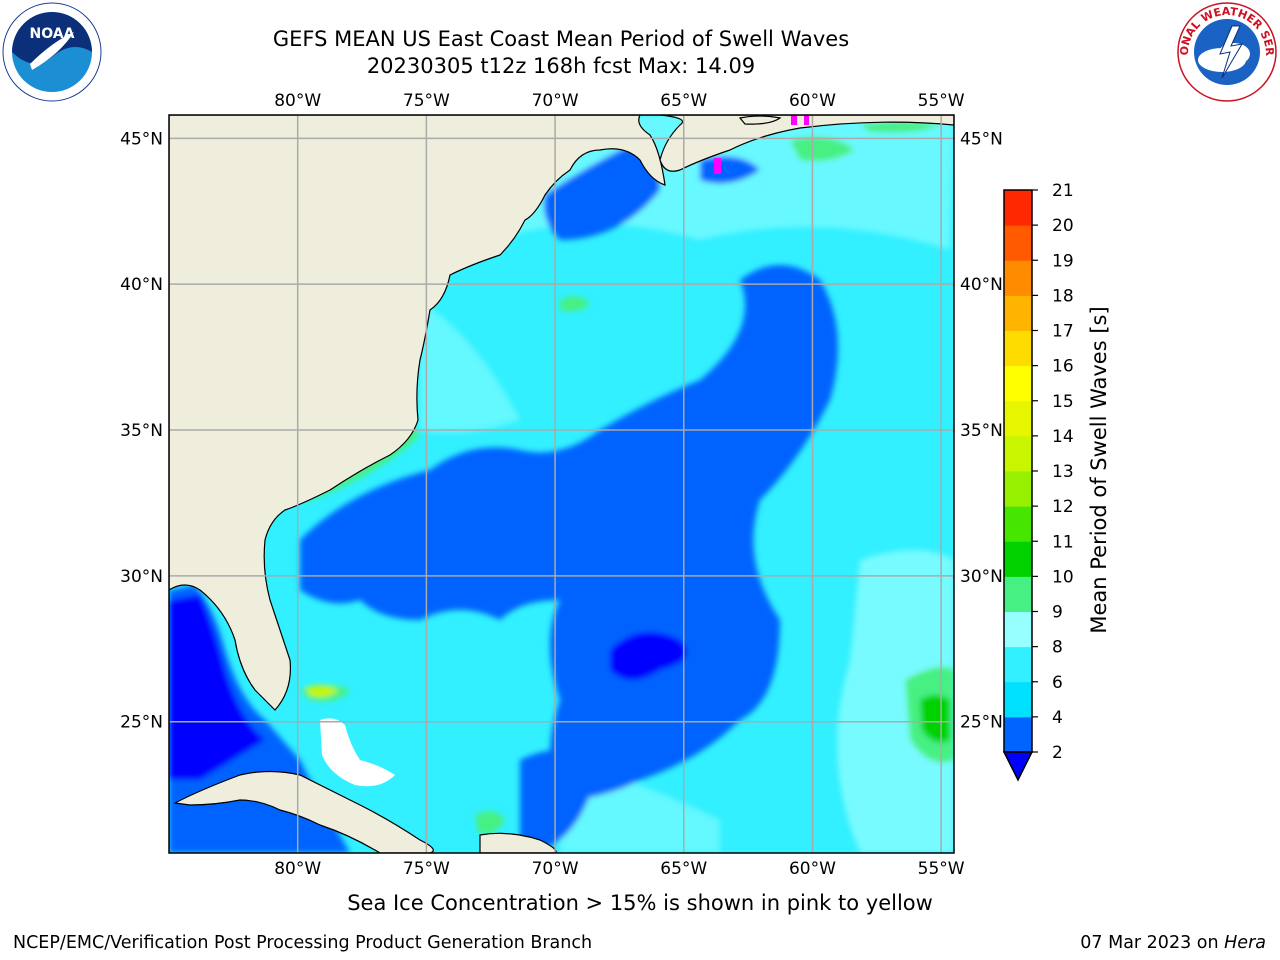 The width and height of the screenshot is (1280, 960). I want to click on land-nova-scotia-island, so click(760, 120).